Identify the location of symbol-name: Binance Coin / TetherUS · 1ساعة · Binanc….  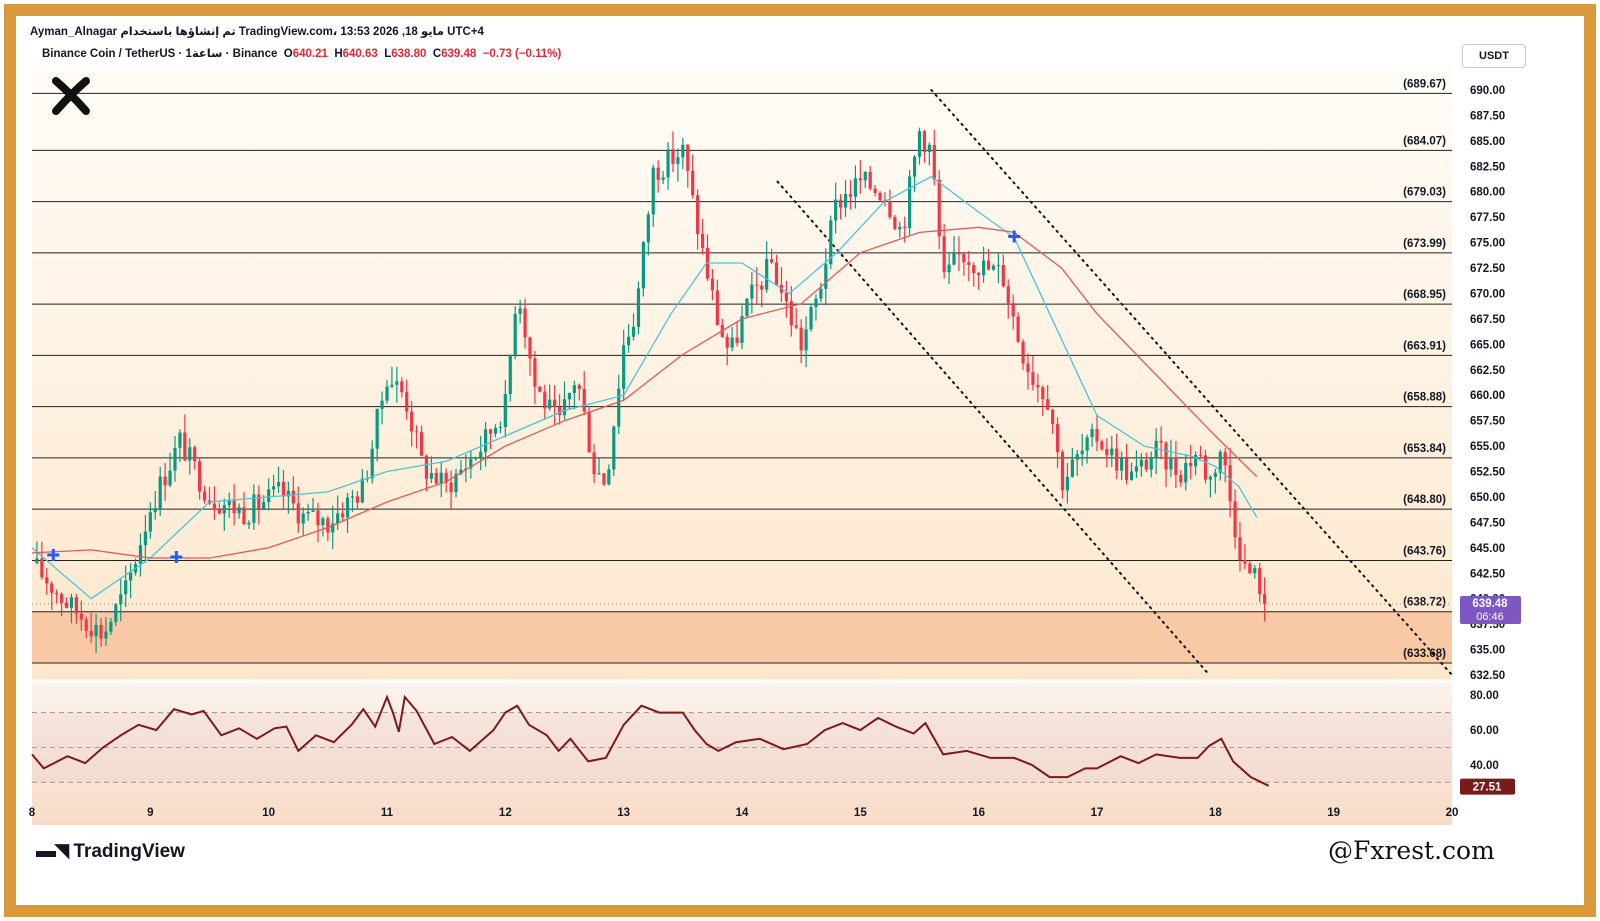
(160, 54).